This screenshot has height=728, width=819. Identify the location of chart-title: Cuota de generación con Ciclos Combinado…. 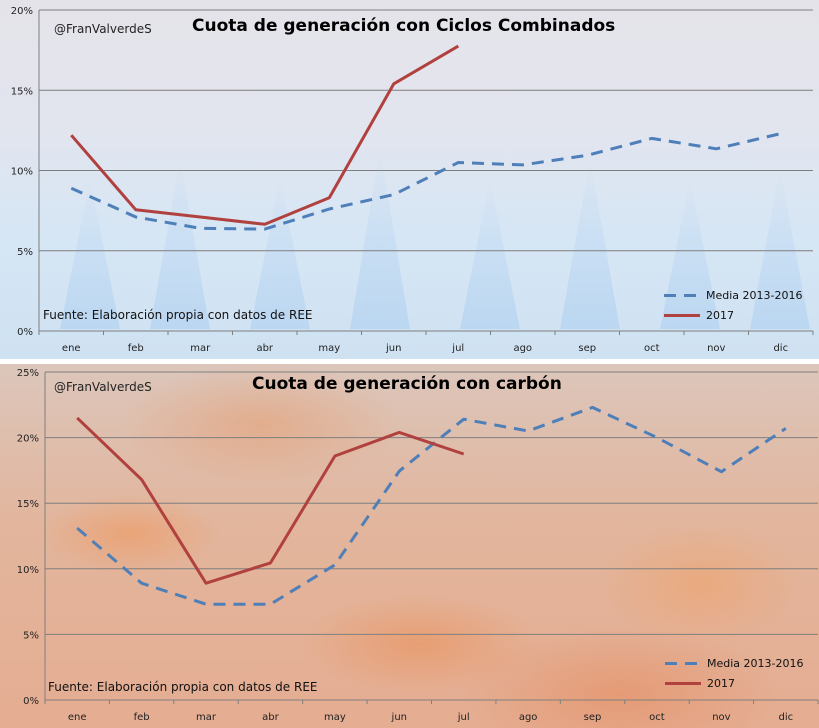
(404, 26).